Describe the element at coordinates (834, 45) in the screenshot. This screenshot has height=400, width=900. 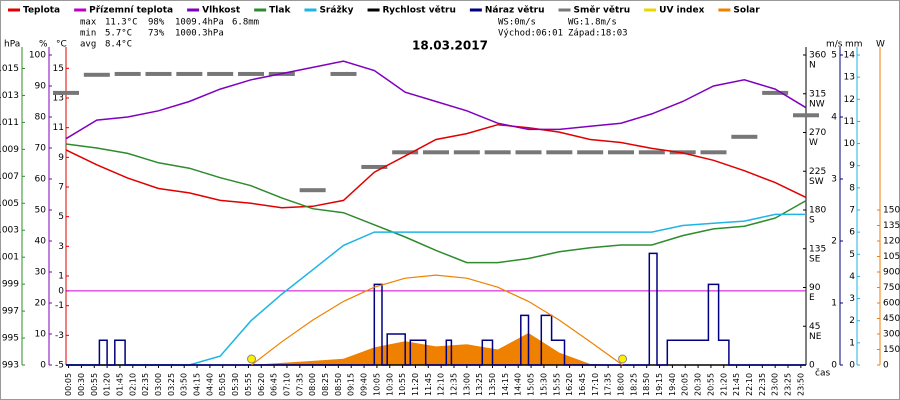
I see `y-axis-unit: m/s` at that location.